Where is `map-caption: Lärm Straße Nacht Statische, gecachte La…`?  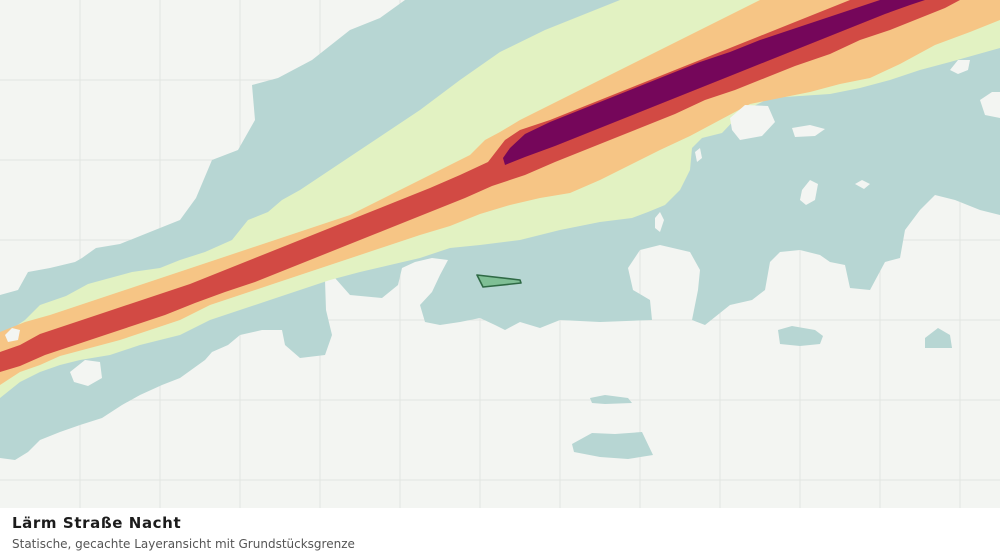
map-caption: Lärm Straße Nacht Statische, gecachte La… is located at coordinates (500, 534).